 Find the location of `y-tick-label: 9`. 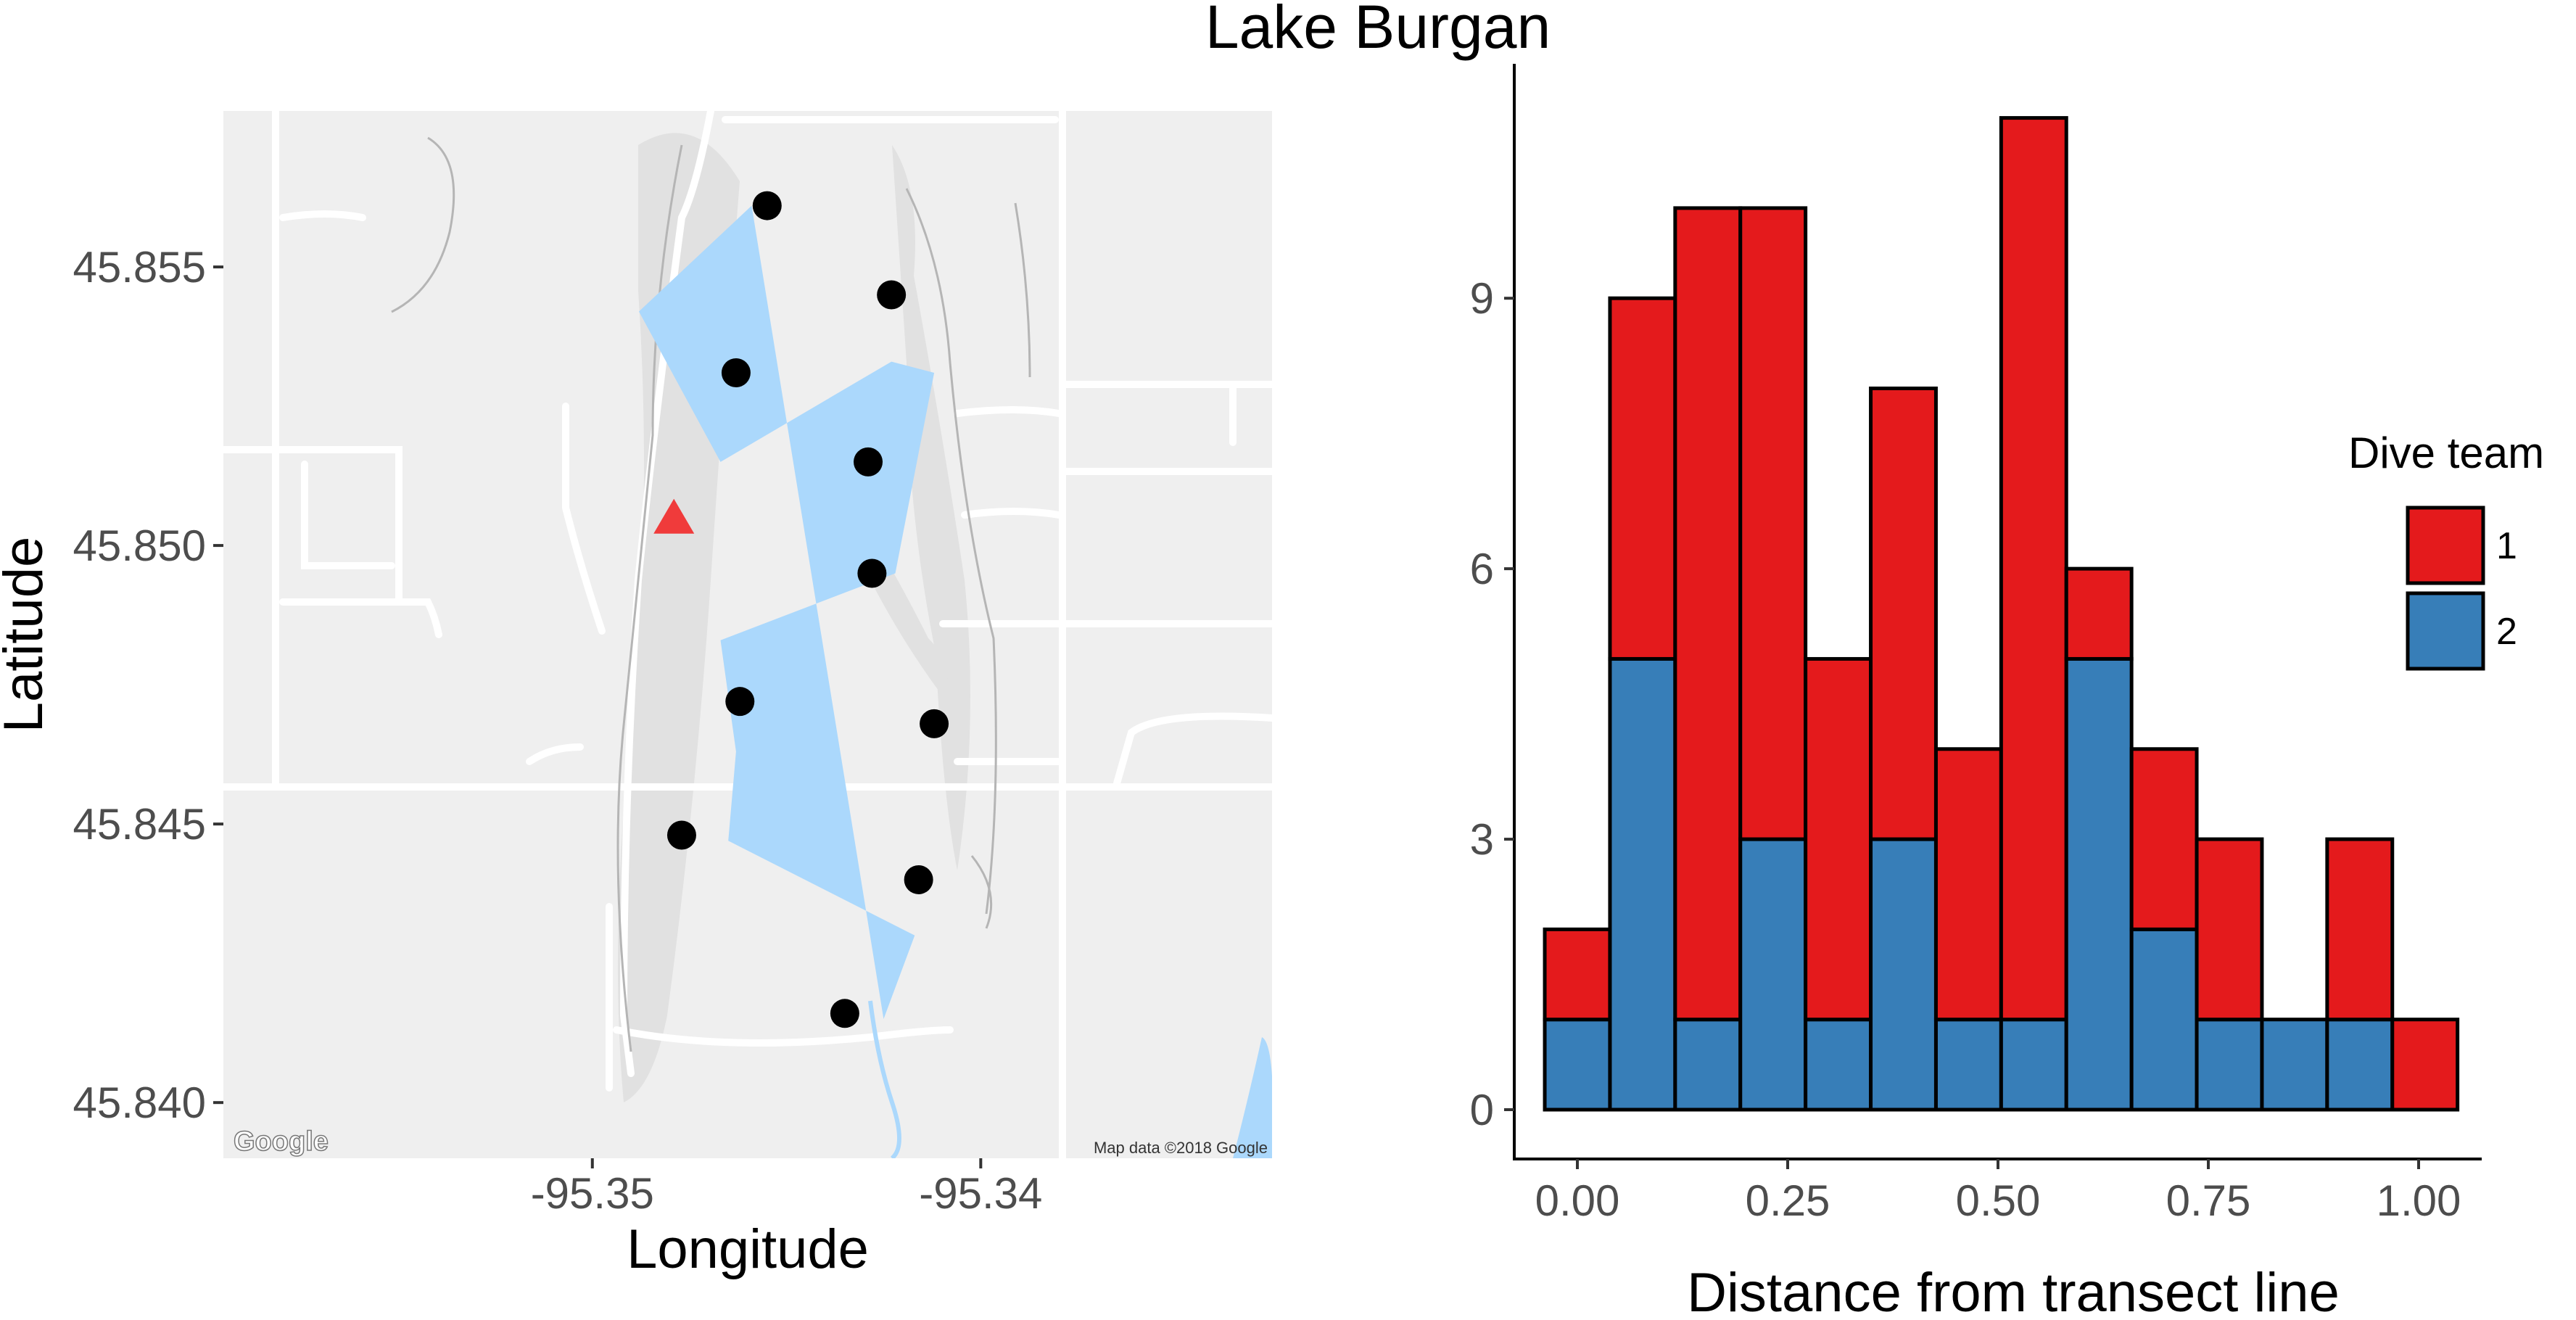

y-tick-label: 9 is located at coordinates (1482, 298).